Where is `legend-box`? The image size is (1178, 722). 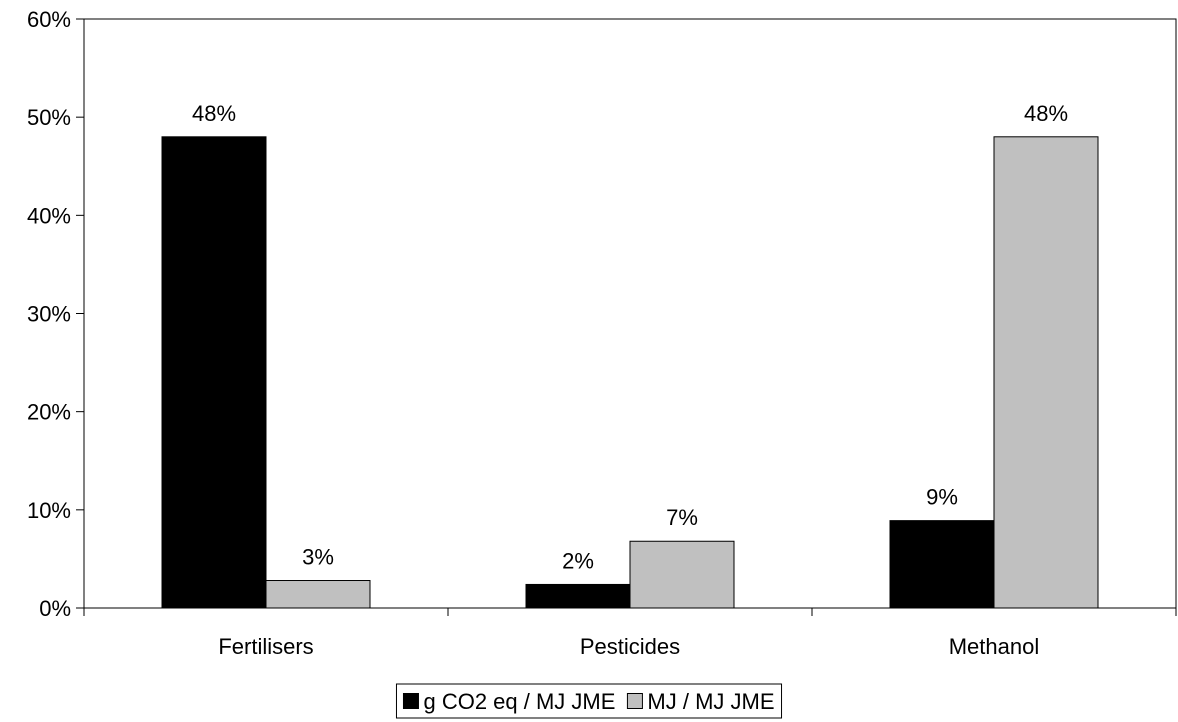
legend-box is located at coordinates (589, 701).